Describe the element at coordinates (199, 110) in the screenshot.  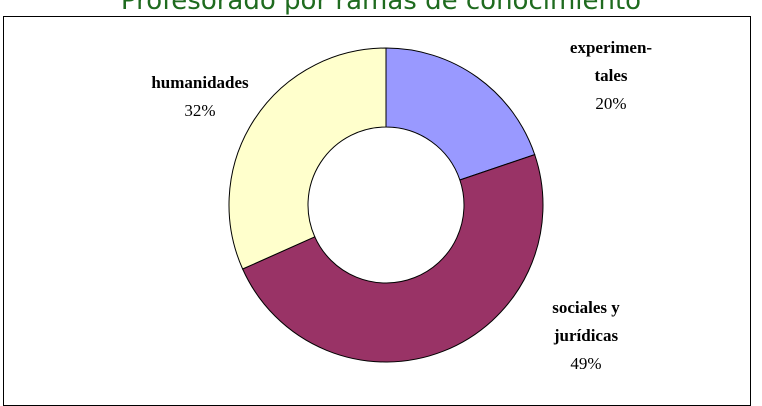
I see `slice-percent-humanidades: 32%` at that location.